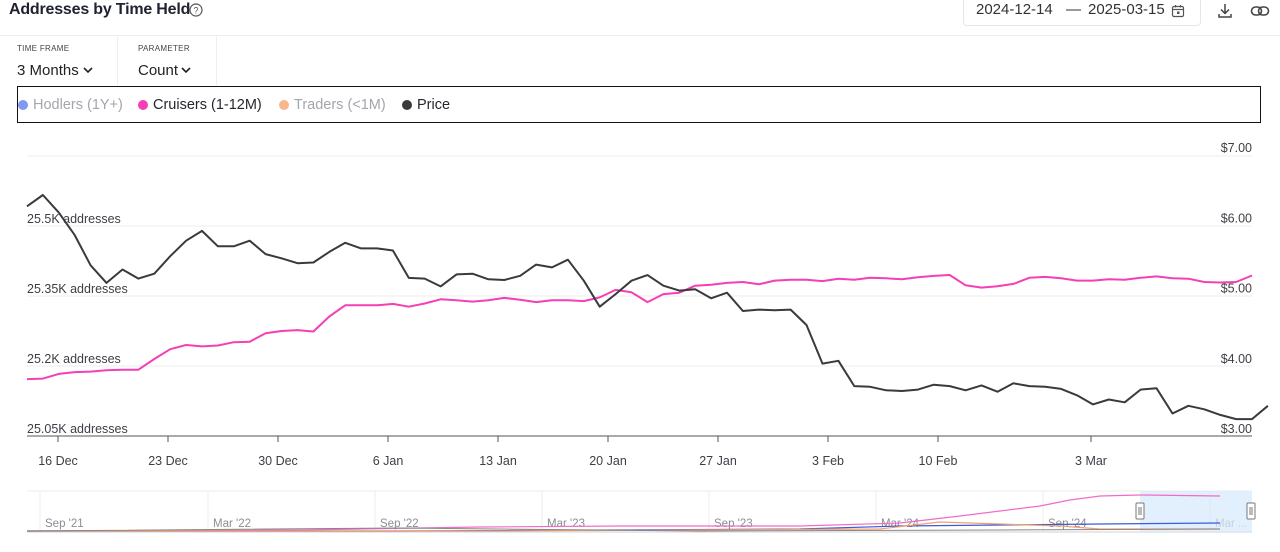 This screenshot has width=1280, height=552. I want to click on y-tick-label-right: $3.00, so click(1236, 429).